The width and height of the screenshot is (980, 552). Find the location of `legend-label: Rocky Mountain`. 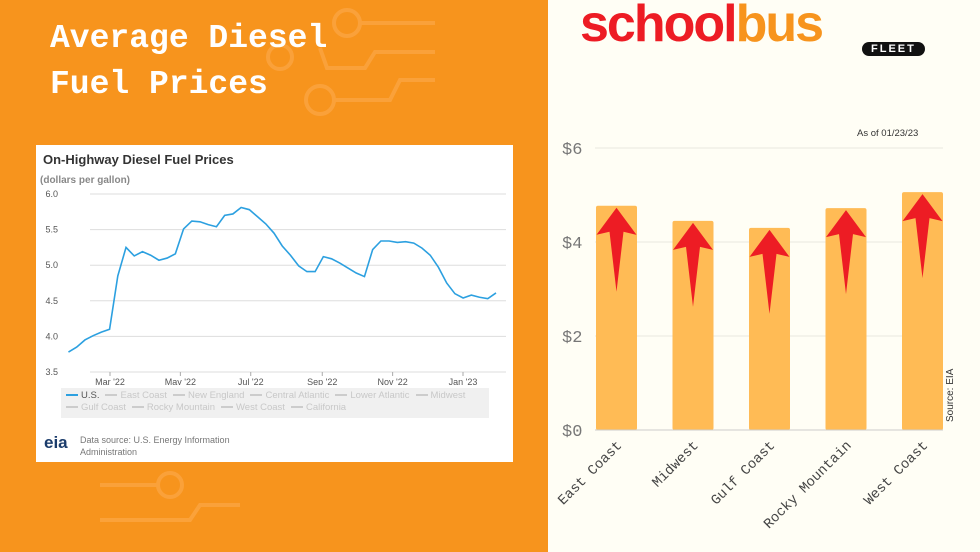

legend-label: Rocky Mountain is located at coordinates (181, 407).